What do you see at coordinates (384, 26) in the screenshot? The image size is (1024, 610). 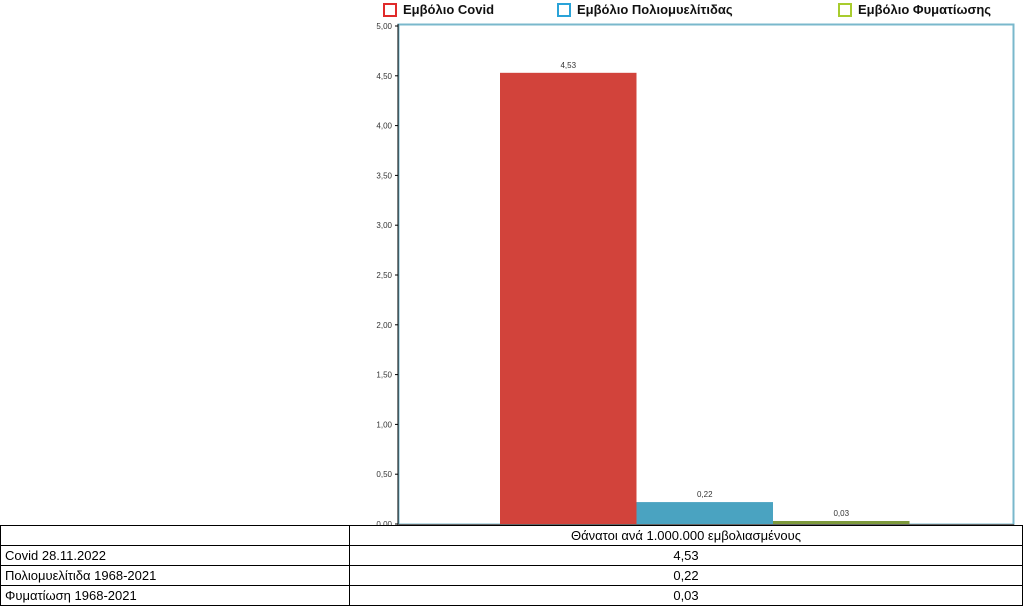 I see `y-tick-label: 5,00` at bounding box center [384, 26].